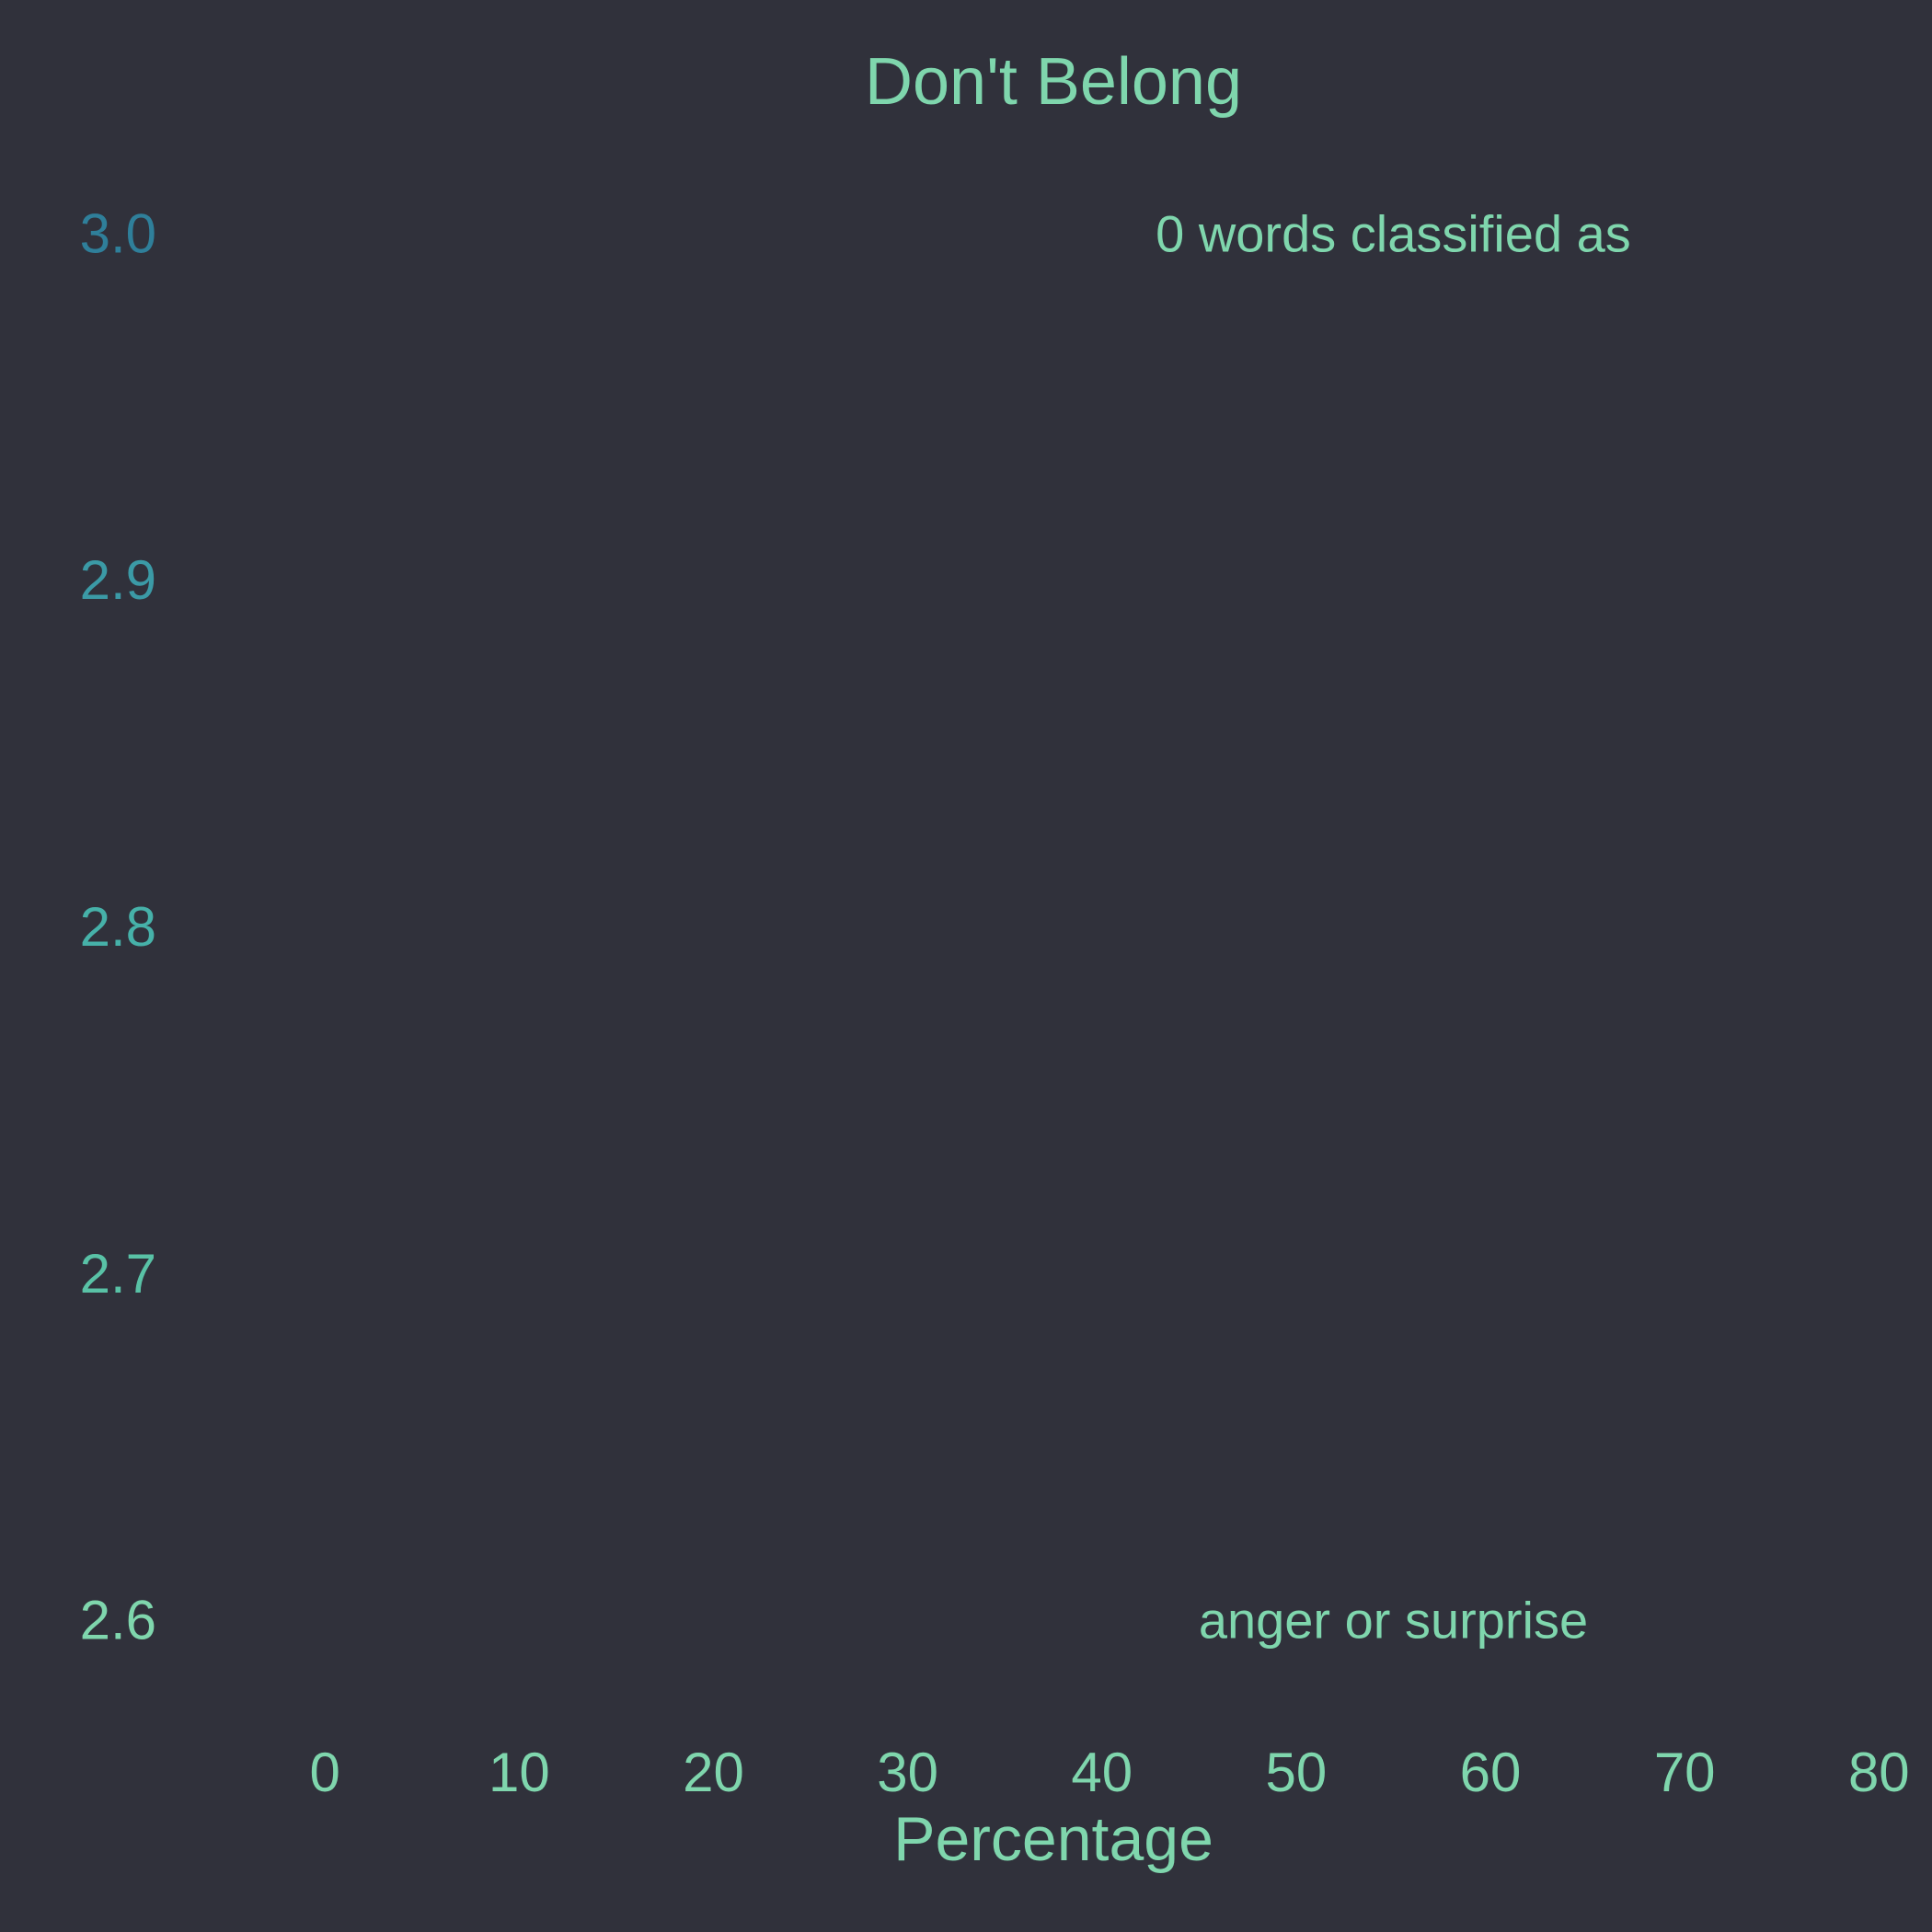 This screenshot has width=1932, height=1932. What do you see at coordinates (118, 233) in the screenshot?
I see `y-tick-label: 3.0` at bounding box center [118, 233].